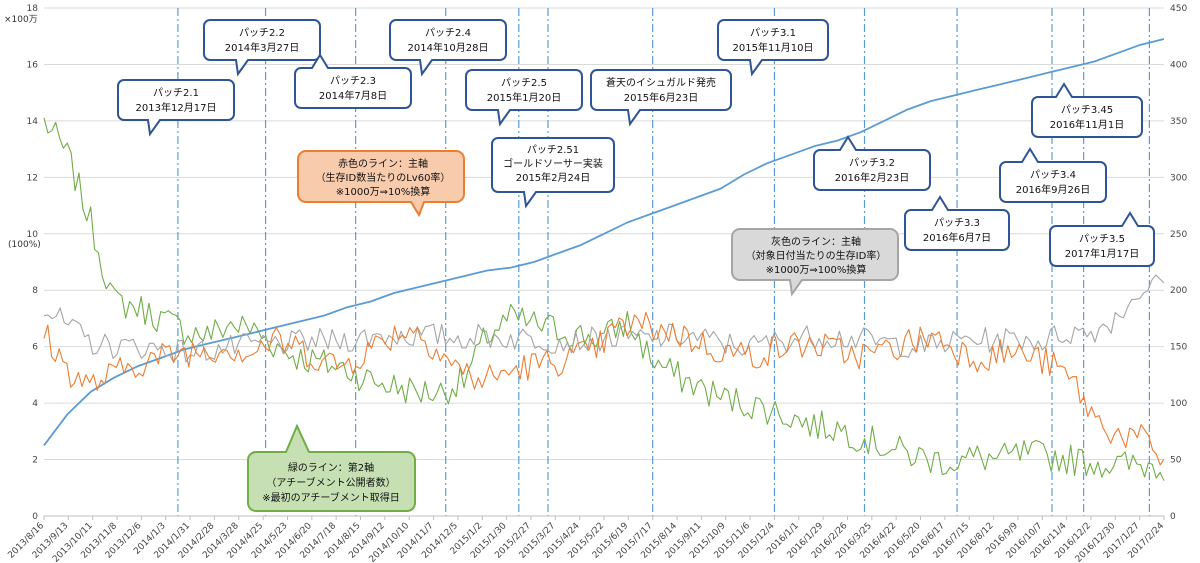 The height and width of the screenshot is (563, 1200). What do you see at coordinates (816, 269) in the screenshot?
I see `note-gray-line3: ※1000万⇒100%換算` at bounding box center [816, 269].